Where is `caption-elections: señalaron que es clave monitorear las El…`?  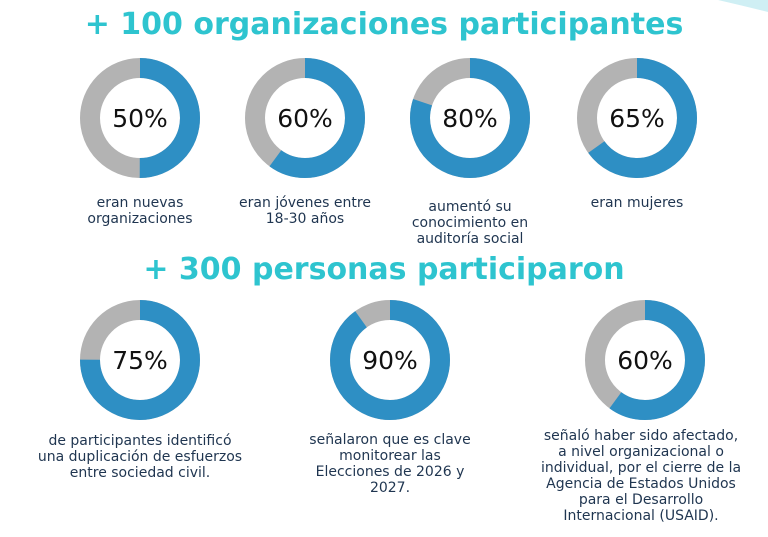 caption-elections: señalaron que es clave monitorear las El… is located at coordinates (390, 464).